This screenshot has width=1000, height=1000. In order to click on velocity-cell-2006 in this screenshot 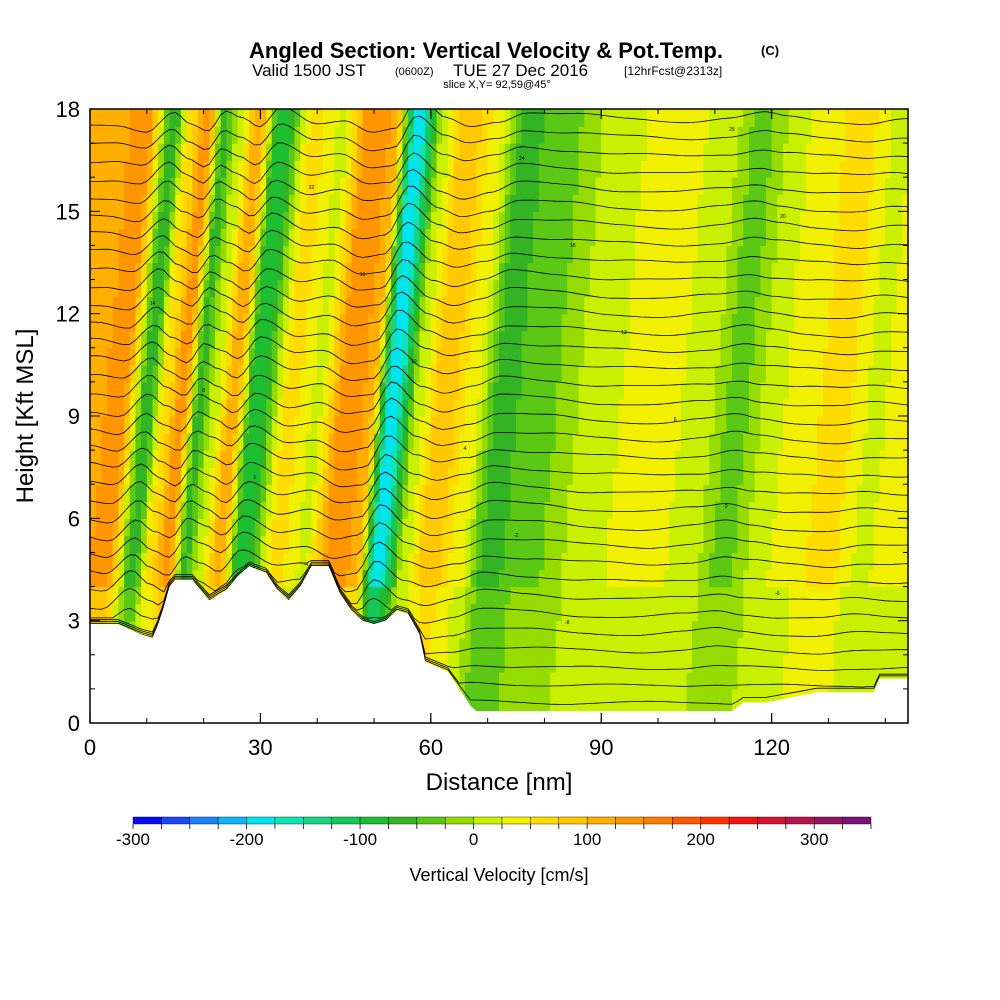, I will do `click(854, 493)`.